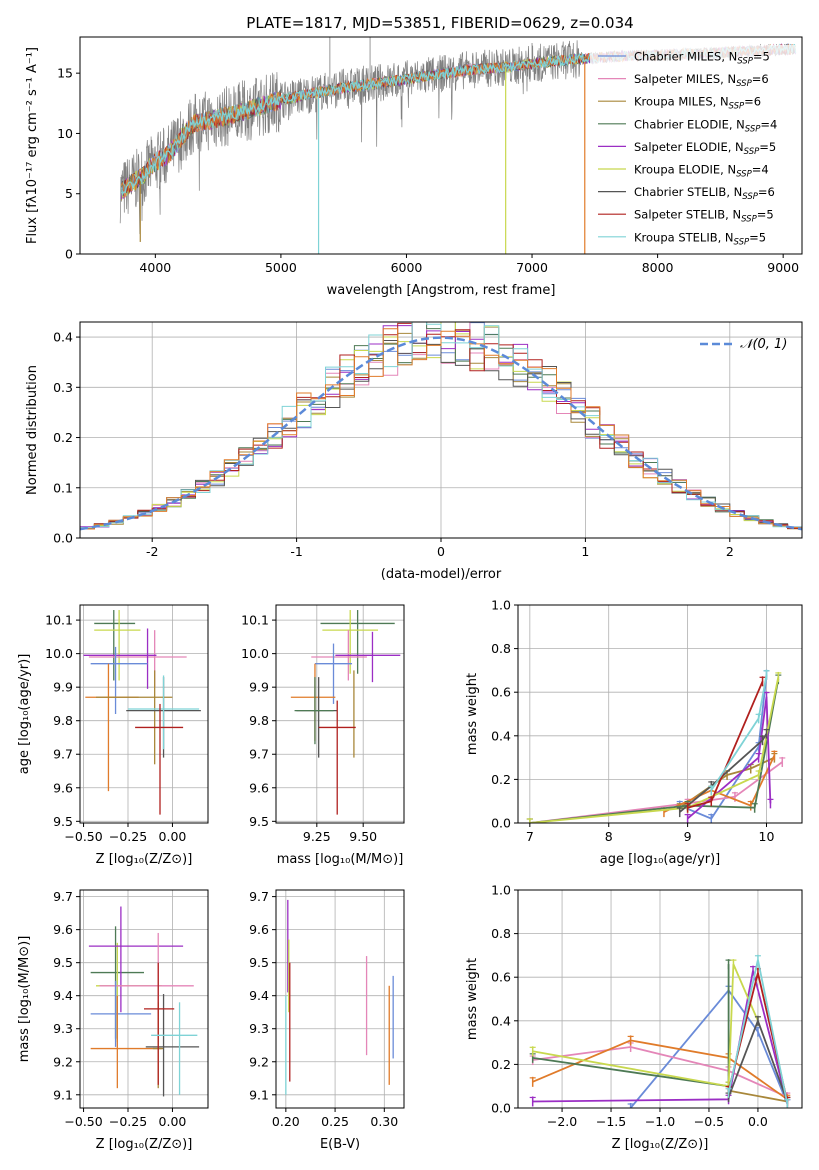 This screenshot has width=819, height=1170. What do you see at coordinates (32, 430) in the screenshot?
I see `y-axis-label: Normed distribution` at bounding box center [32, 430].